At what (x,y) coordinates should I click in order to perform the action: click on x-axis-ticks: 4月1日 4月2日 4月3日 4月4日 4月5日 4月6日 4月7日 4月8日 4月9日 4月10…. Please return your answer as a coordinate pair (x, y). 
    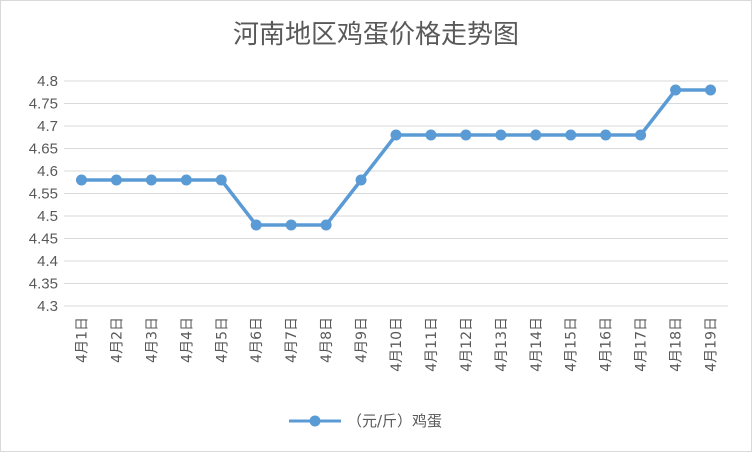
    Looking at the image, I should click on (396, 344).